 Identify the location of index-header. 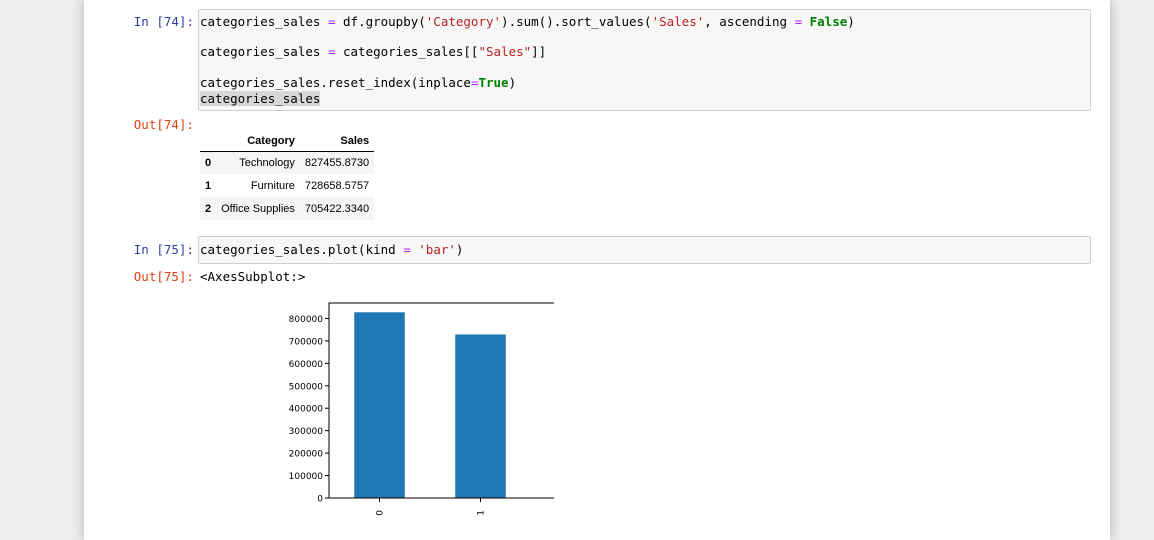
(208, 141).